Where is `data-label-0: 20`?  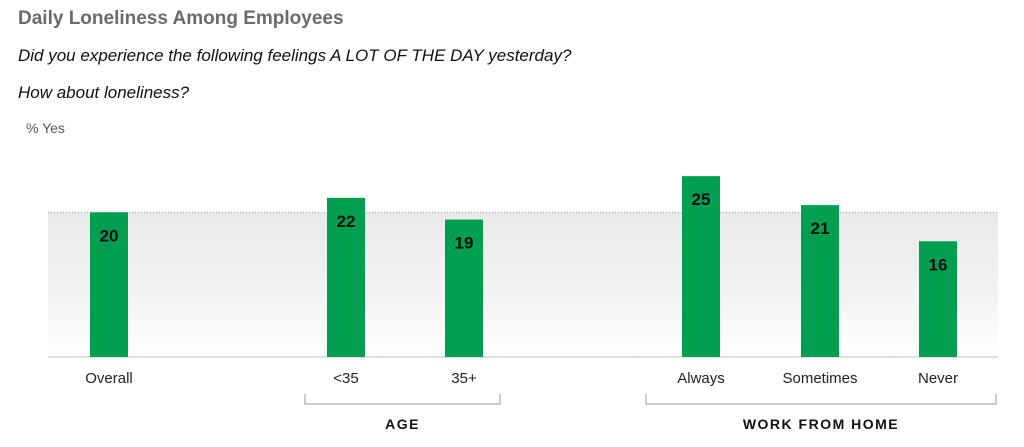
data-label-0: 20 is located at coordinates (109, 235).